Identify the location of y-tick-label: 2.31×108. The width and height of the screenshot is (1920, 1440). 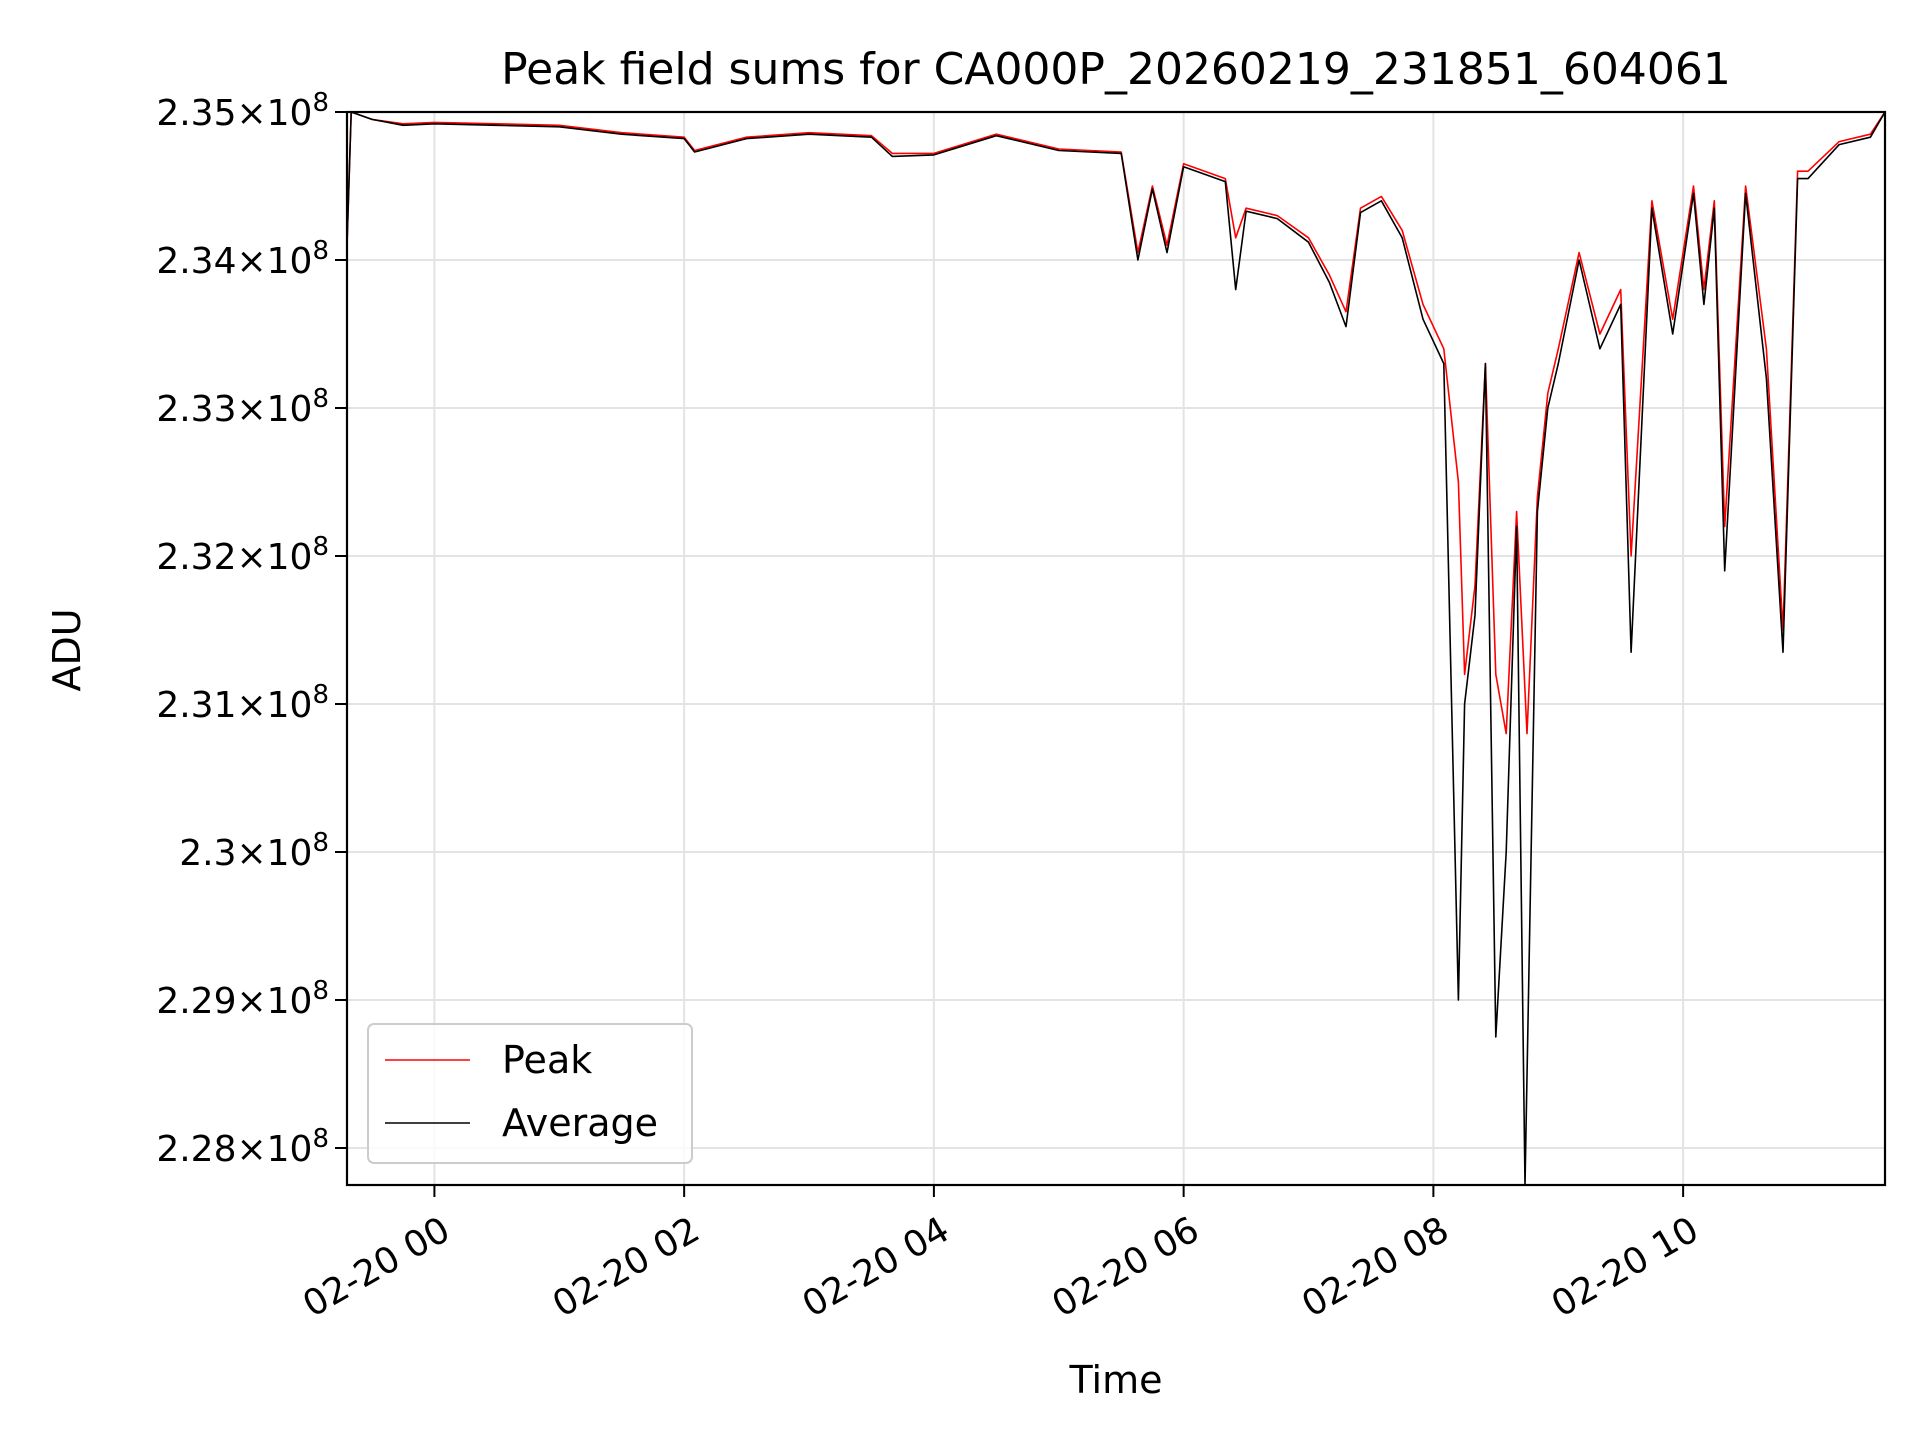
(242, 703).